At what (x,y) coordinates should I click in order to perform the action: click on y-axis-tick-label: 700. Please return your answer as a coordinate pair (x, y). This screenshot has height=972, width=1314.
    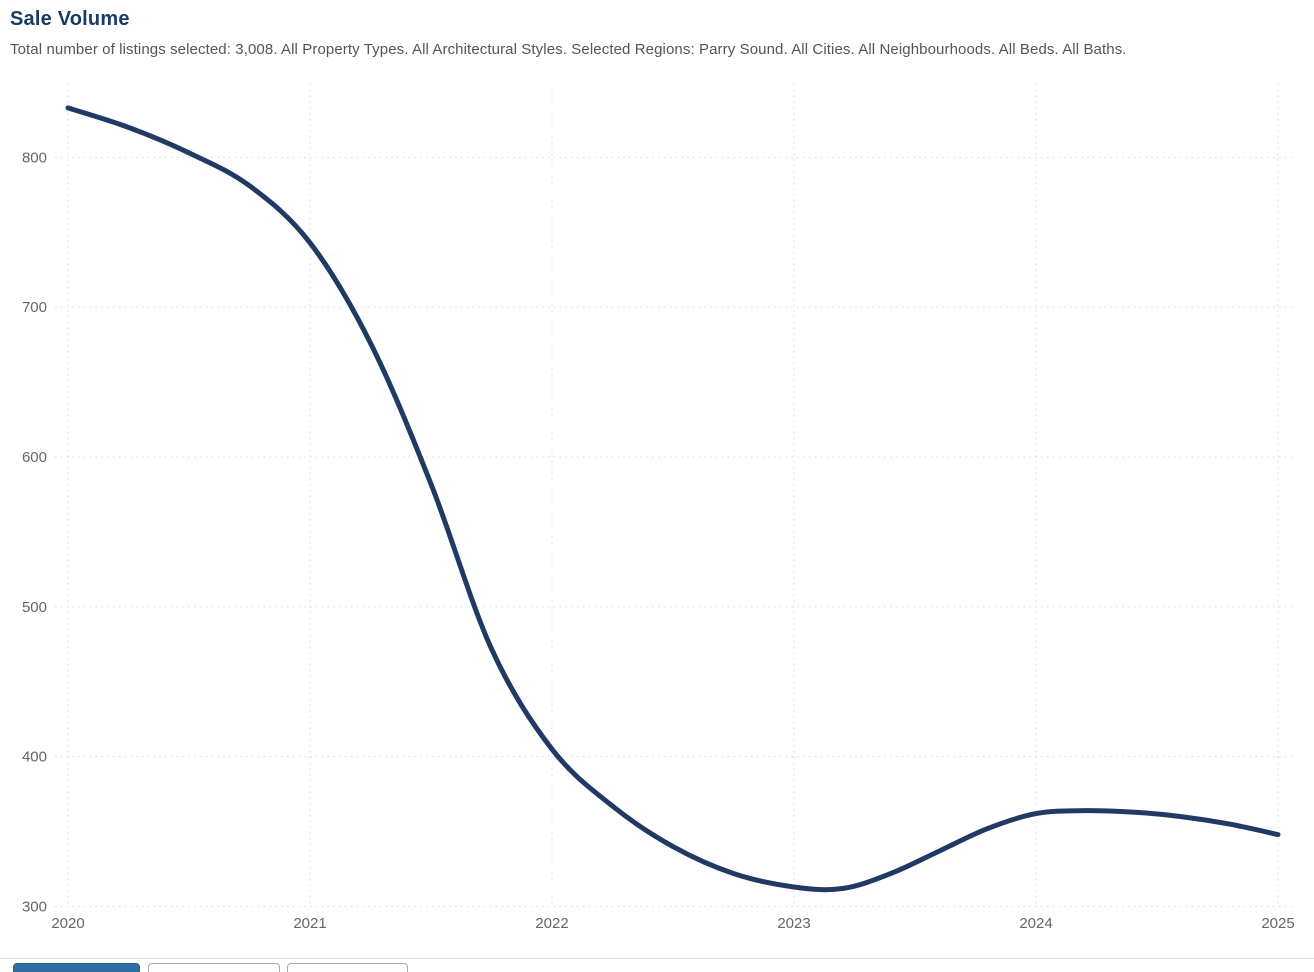
    Looking at the image, I should click on (34, 307).